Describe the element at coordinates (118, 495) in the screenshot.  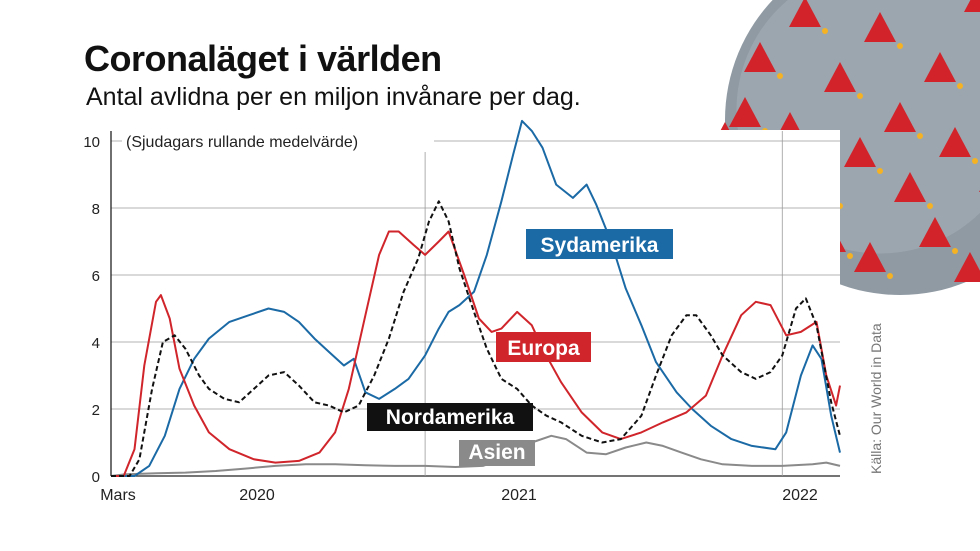
I see `x-tick-label-Mars: Mars` at that location.